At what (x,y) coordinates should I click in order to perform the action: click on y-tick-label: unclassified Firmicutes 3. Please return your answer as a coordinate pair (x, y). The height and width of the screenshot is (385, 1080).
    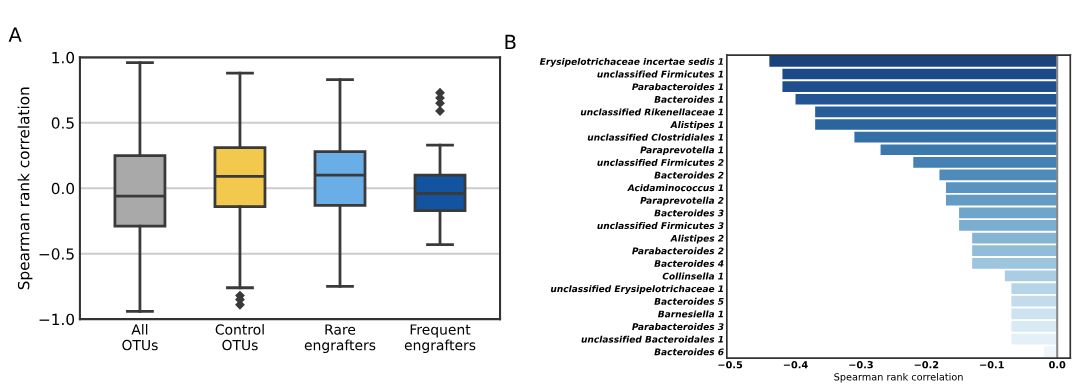
    Looking at the image, I should click on (660, 226).